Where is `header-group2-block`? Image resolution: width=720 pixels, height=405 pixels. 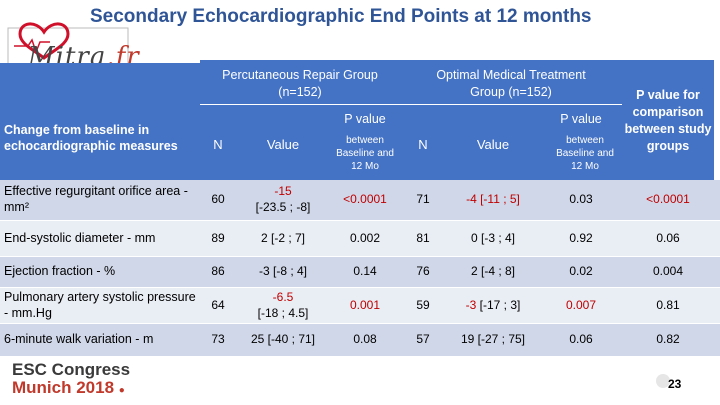
header-group2-block is located at coordinates (511, 120).